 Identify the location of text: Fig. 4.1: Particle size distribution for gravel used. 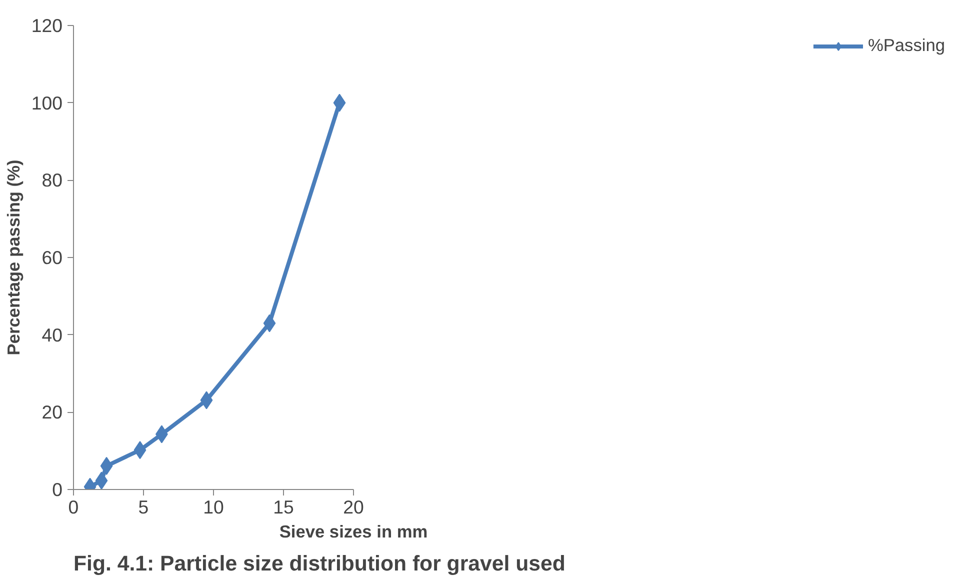
(320, 564).